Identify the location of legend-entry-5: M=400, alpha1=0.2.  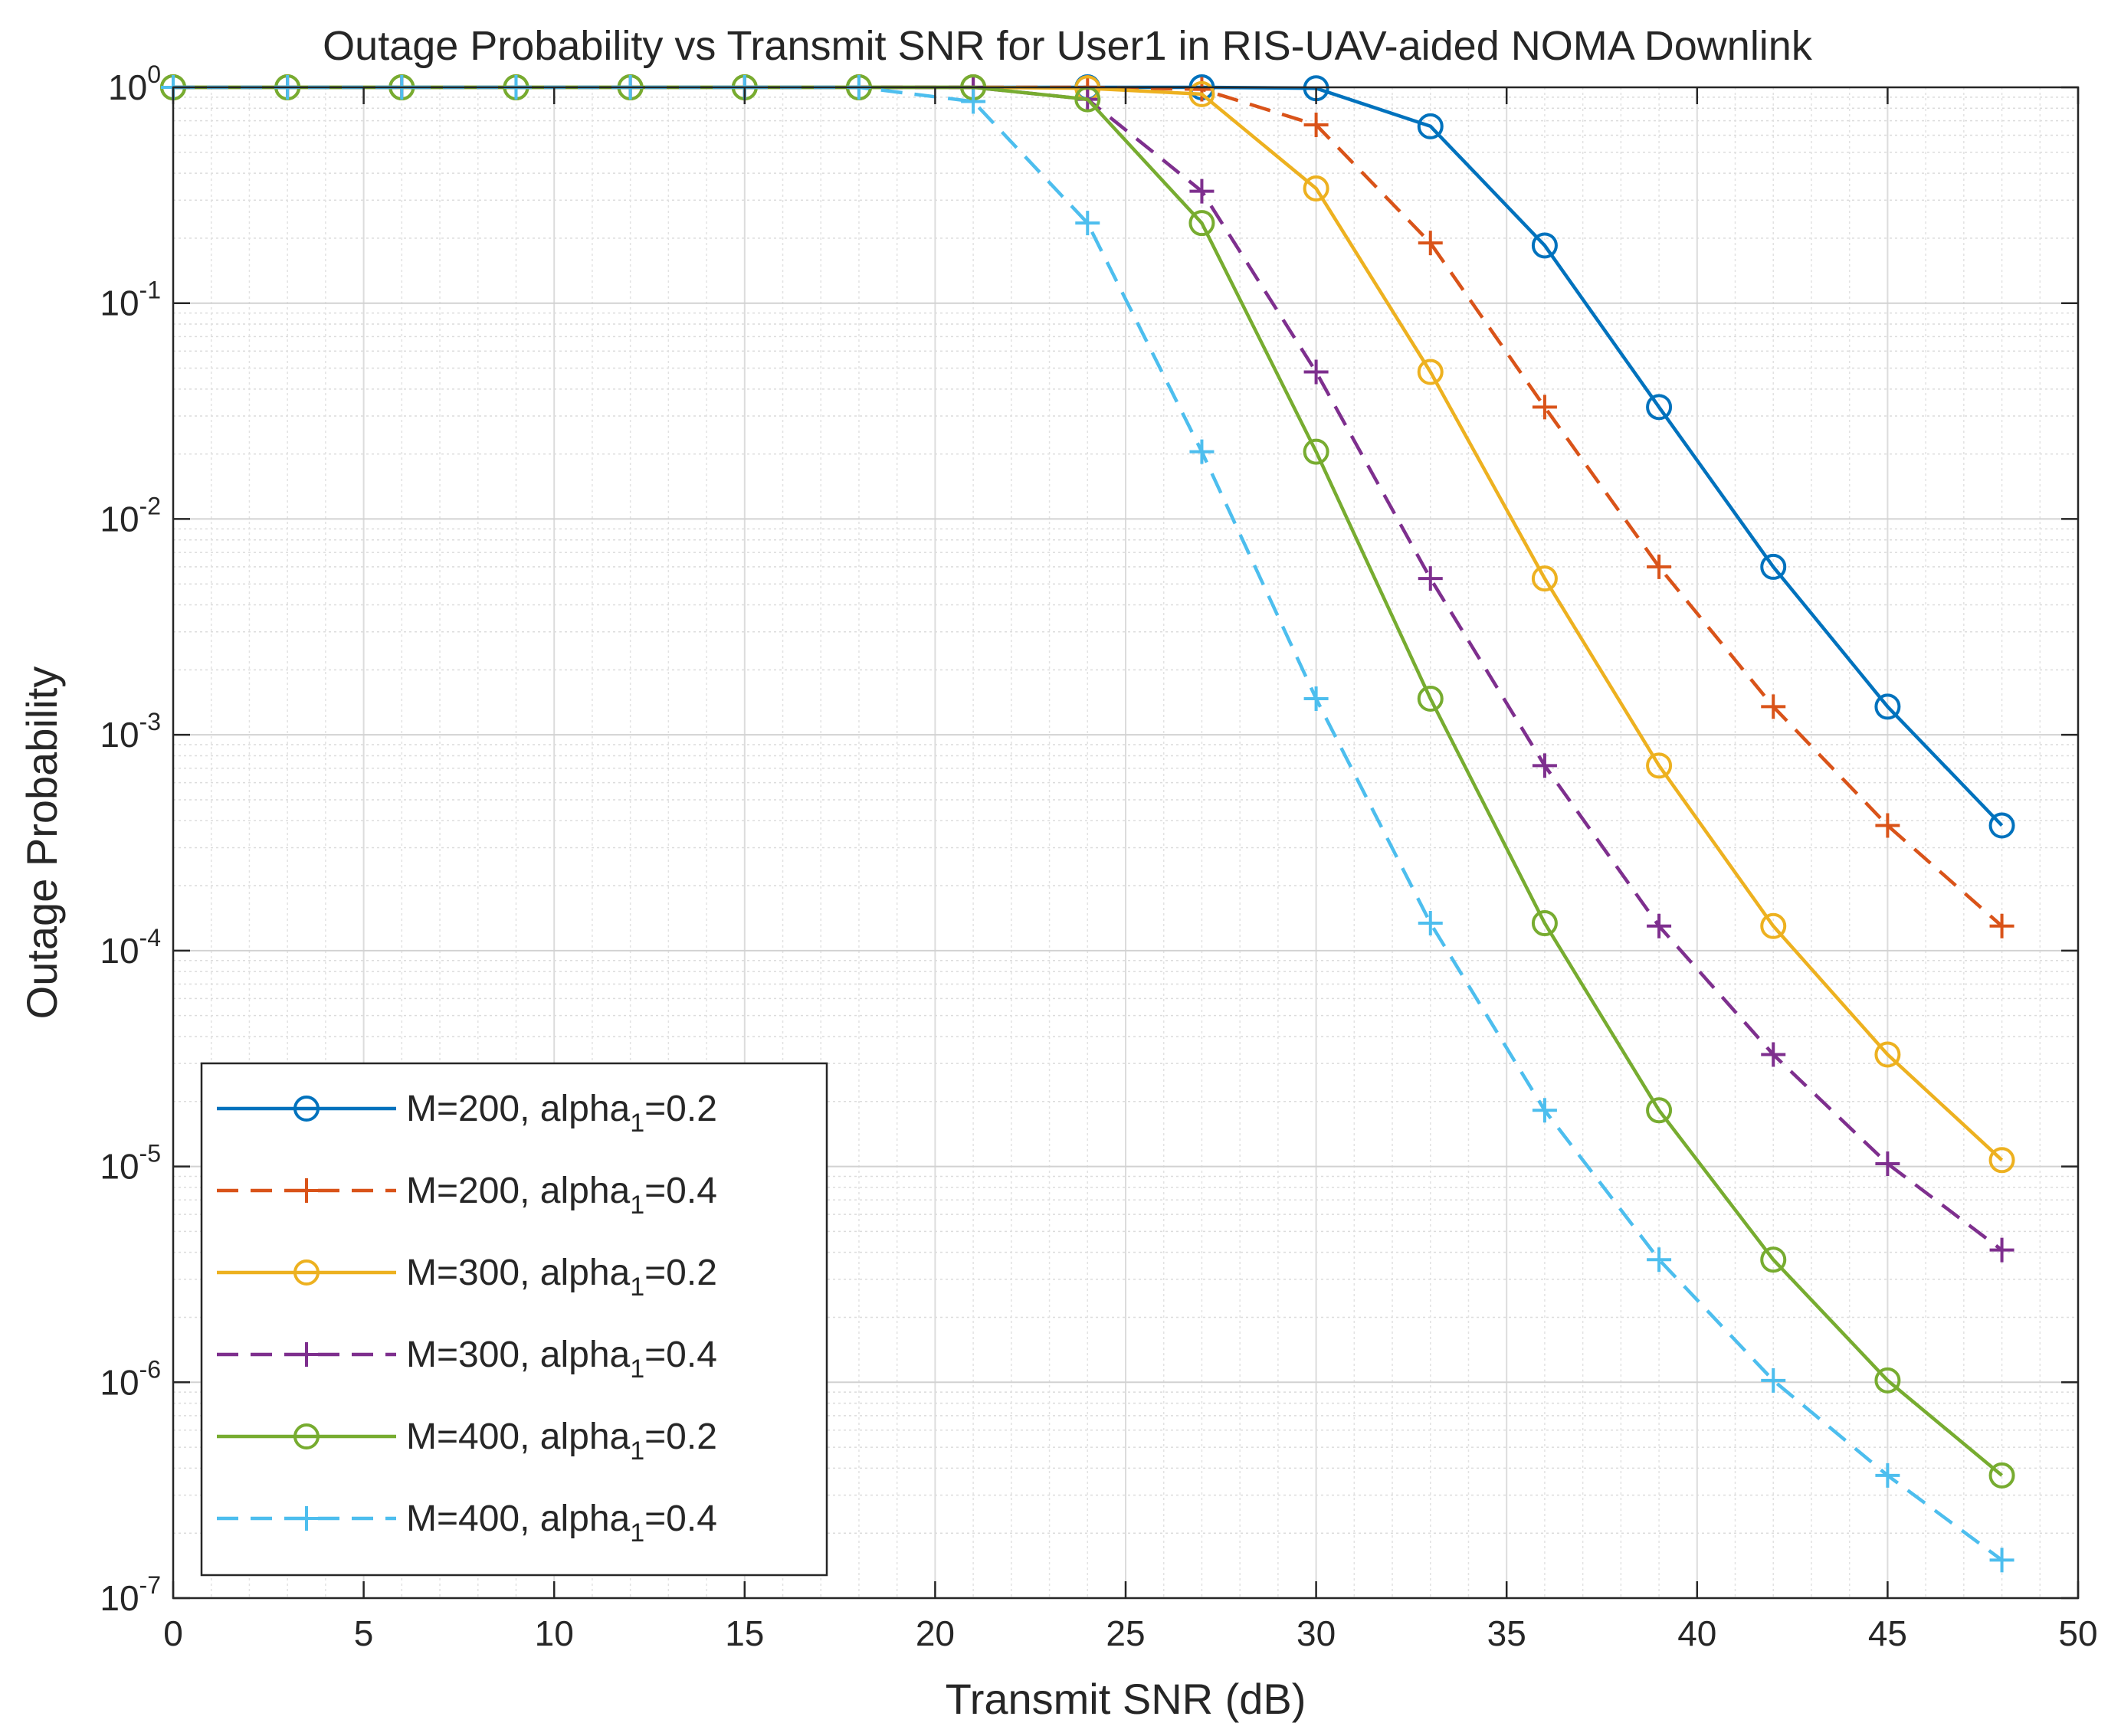
(467, 1441).